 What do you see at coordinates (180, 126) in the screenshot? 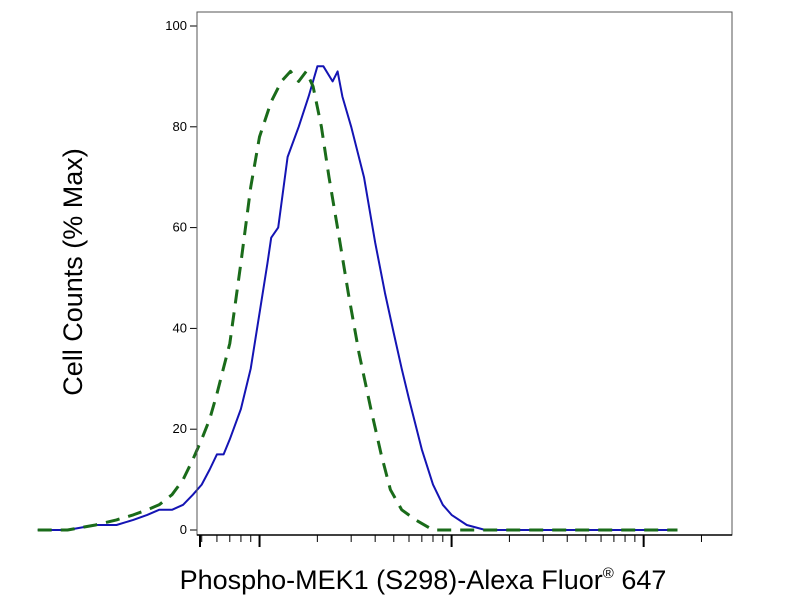
I see `y-tick-label: 80` at bounding box center [180, 126].